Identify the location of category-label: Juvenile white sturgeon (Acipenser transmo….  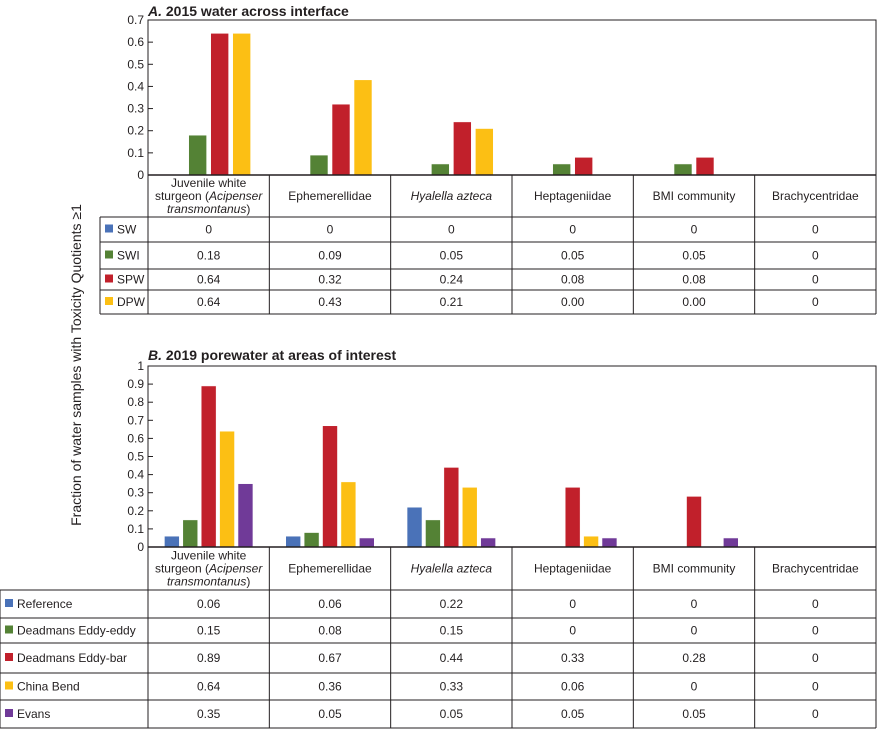
(209, 196).